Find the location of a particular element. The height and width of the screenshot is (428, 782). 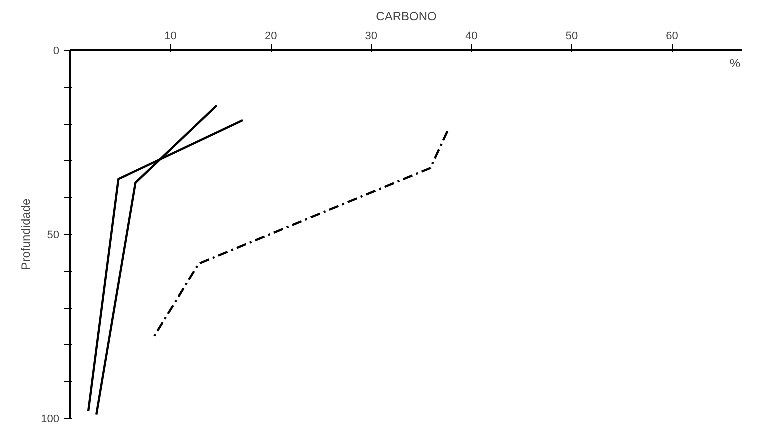

x-axis-title: CARBONO is located at coordinates (406, 17).